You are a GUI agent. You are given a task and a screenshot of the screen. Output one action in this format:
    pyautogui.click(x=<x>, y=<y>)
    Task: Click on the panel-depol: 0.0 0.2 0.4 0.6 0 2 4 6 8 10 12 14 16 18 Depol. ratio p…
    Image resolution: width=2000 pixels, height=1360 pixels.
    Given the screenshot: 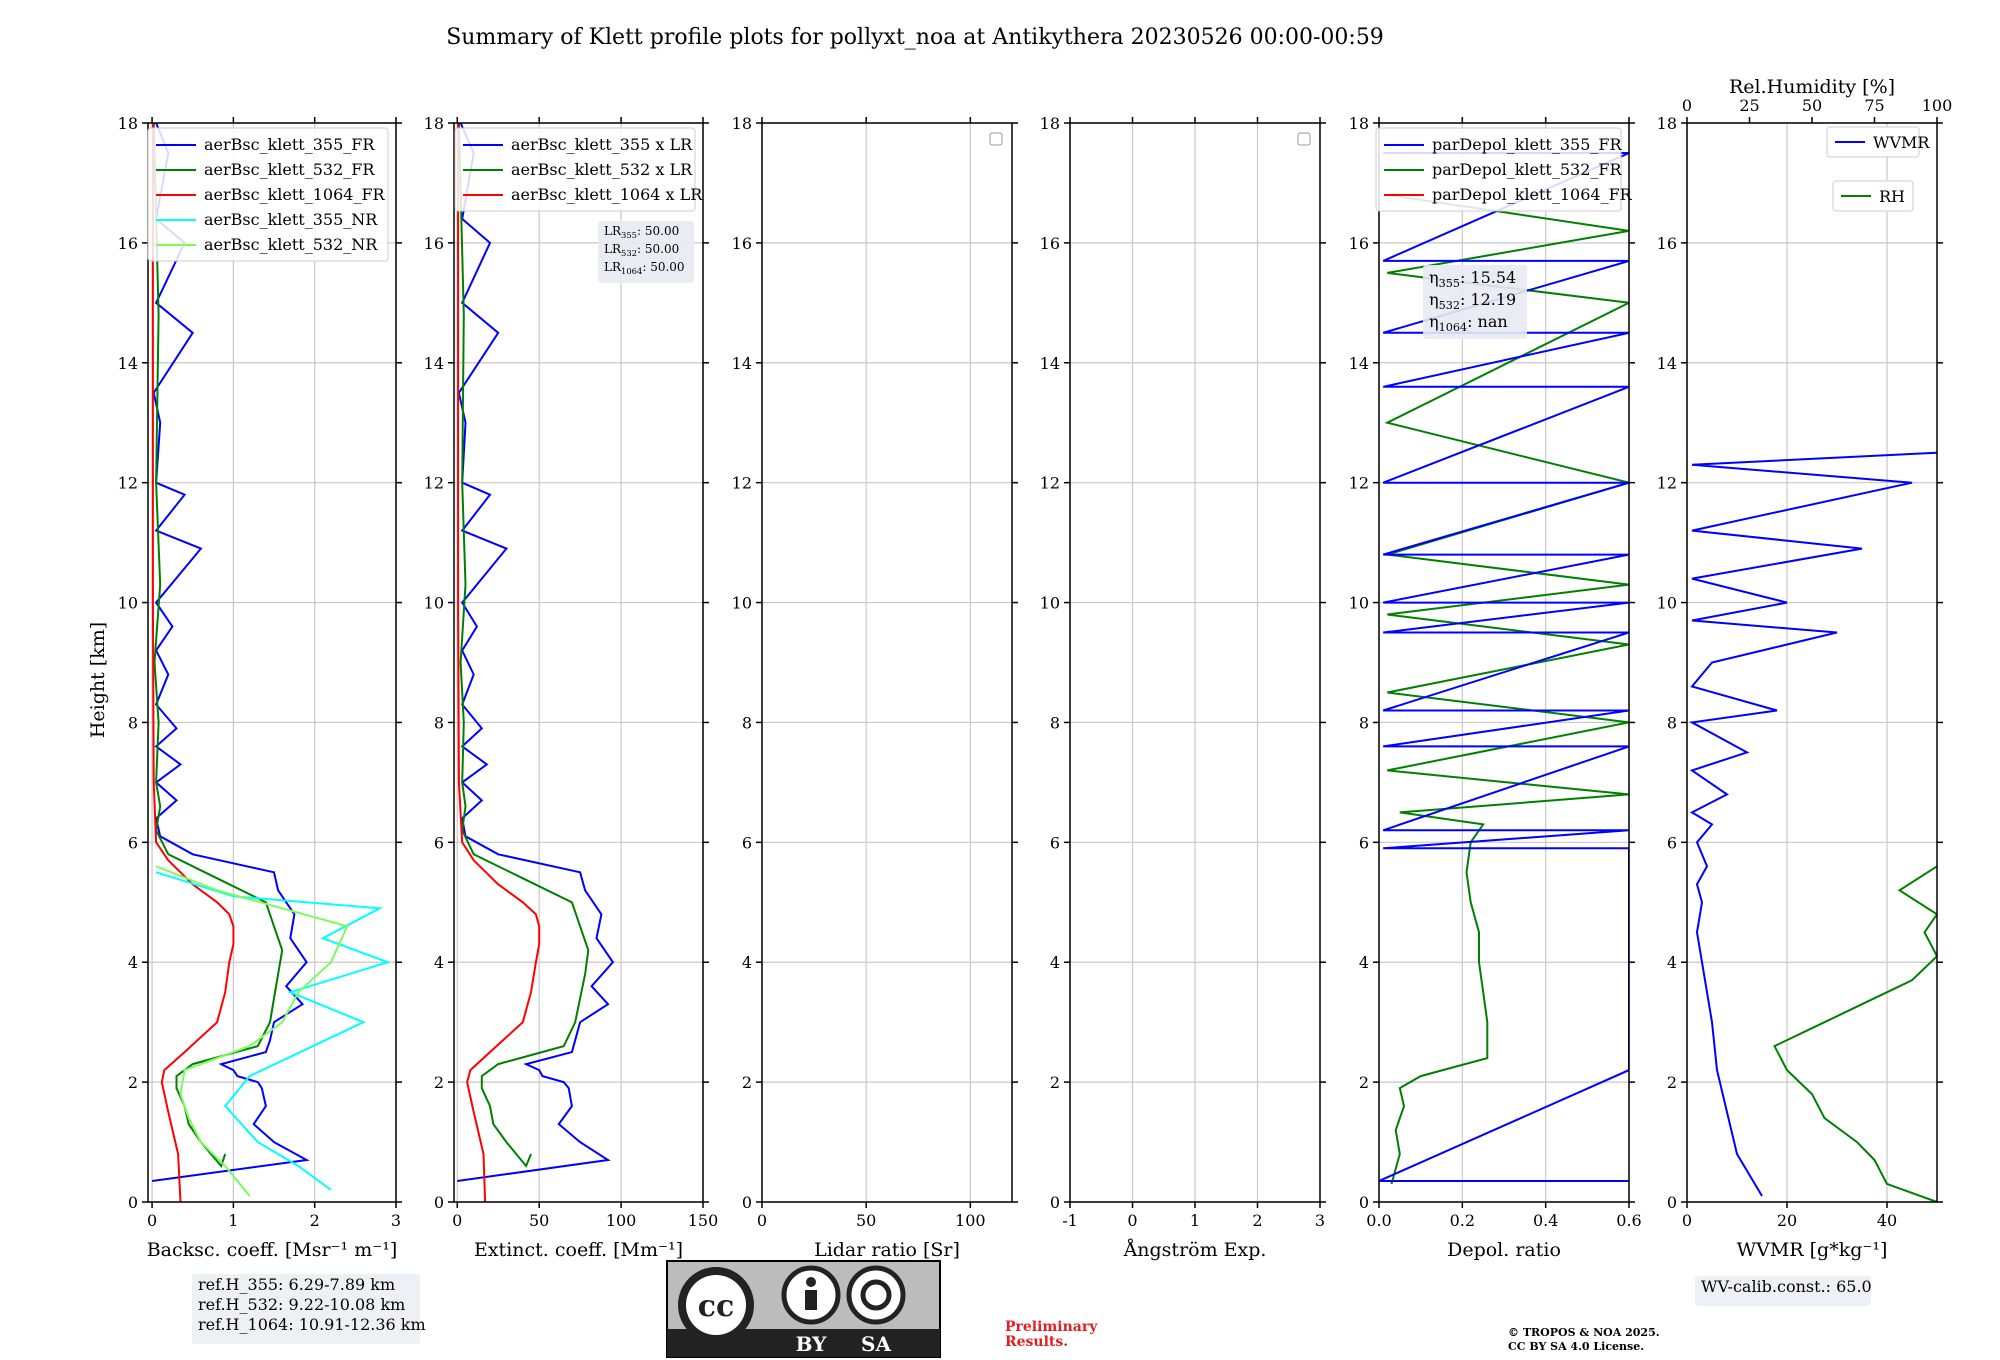 What is the action you would take?
    pyautogui.click(x=1495, y=687)
    